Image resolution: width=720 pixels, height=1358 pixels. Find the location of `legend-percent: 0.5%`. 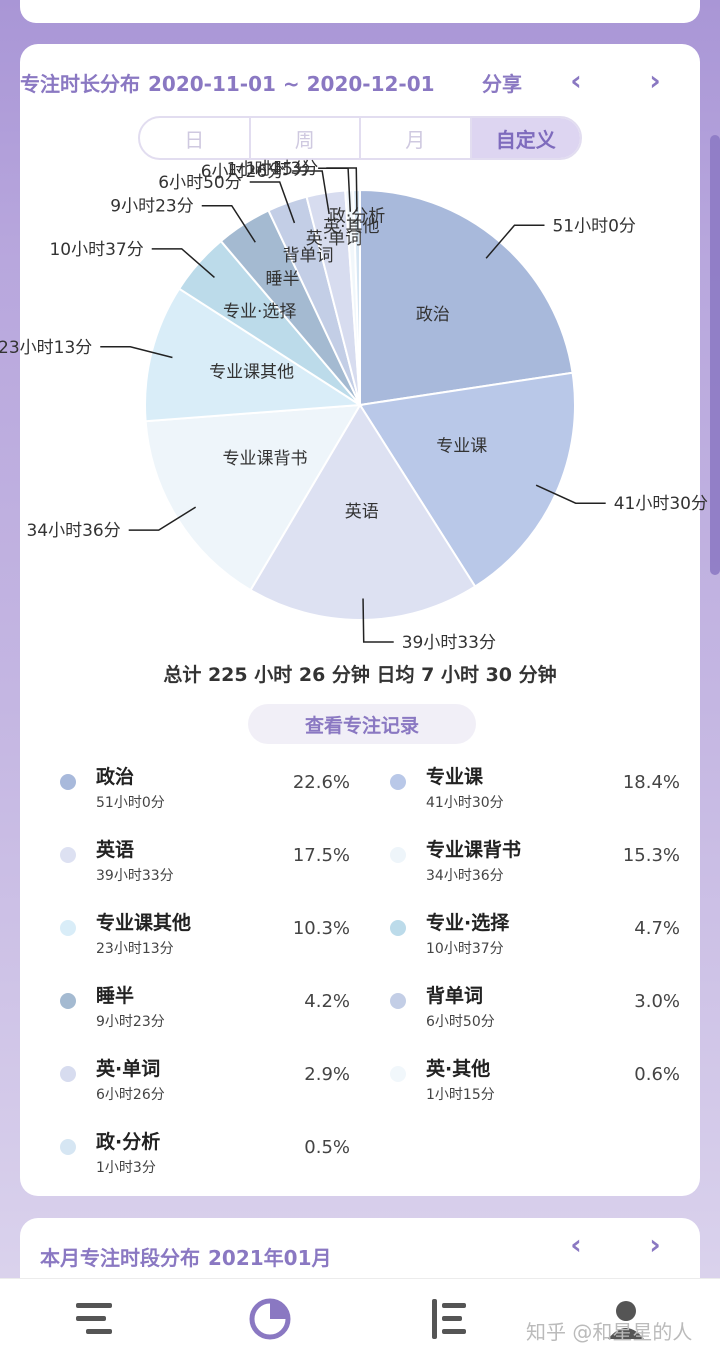

legend-percent: 0.5% is located at coordinates (327, 1147).